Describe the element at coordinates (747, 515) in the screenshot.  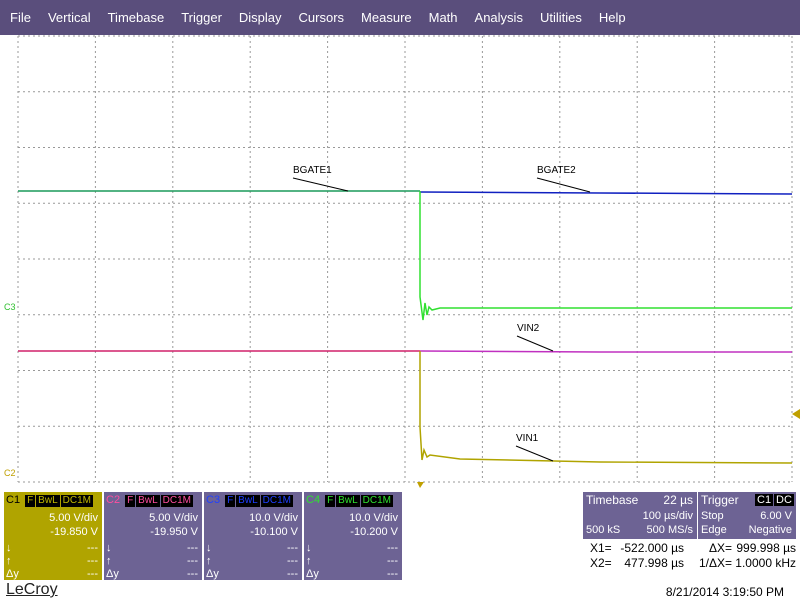
I see `trigger-box: Trigger C1 DC Stop 6.00 V Edge Negative` at that location.